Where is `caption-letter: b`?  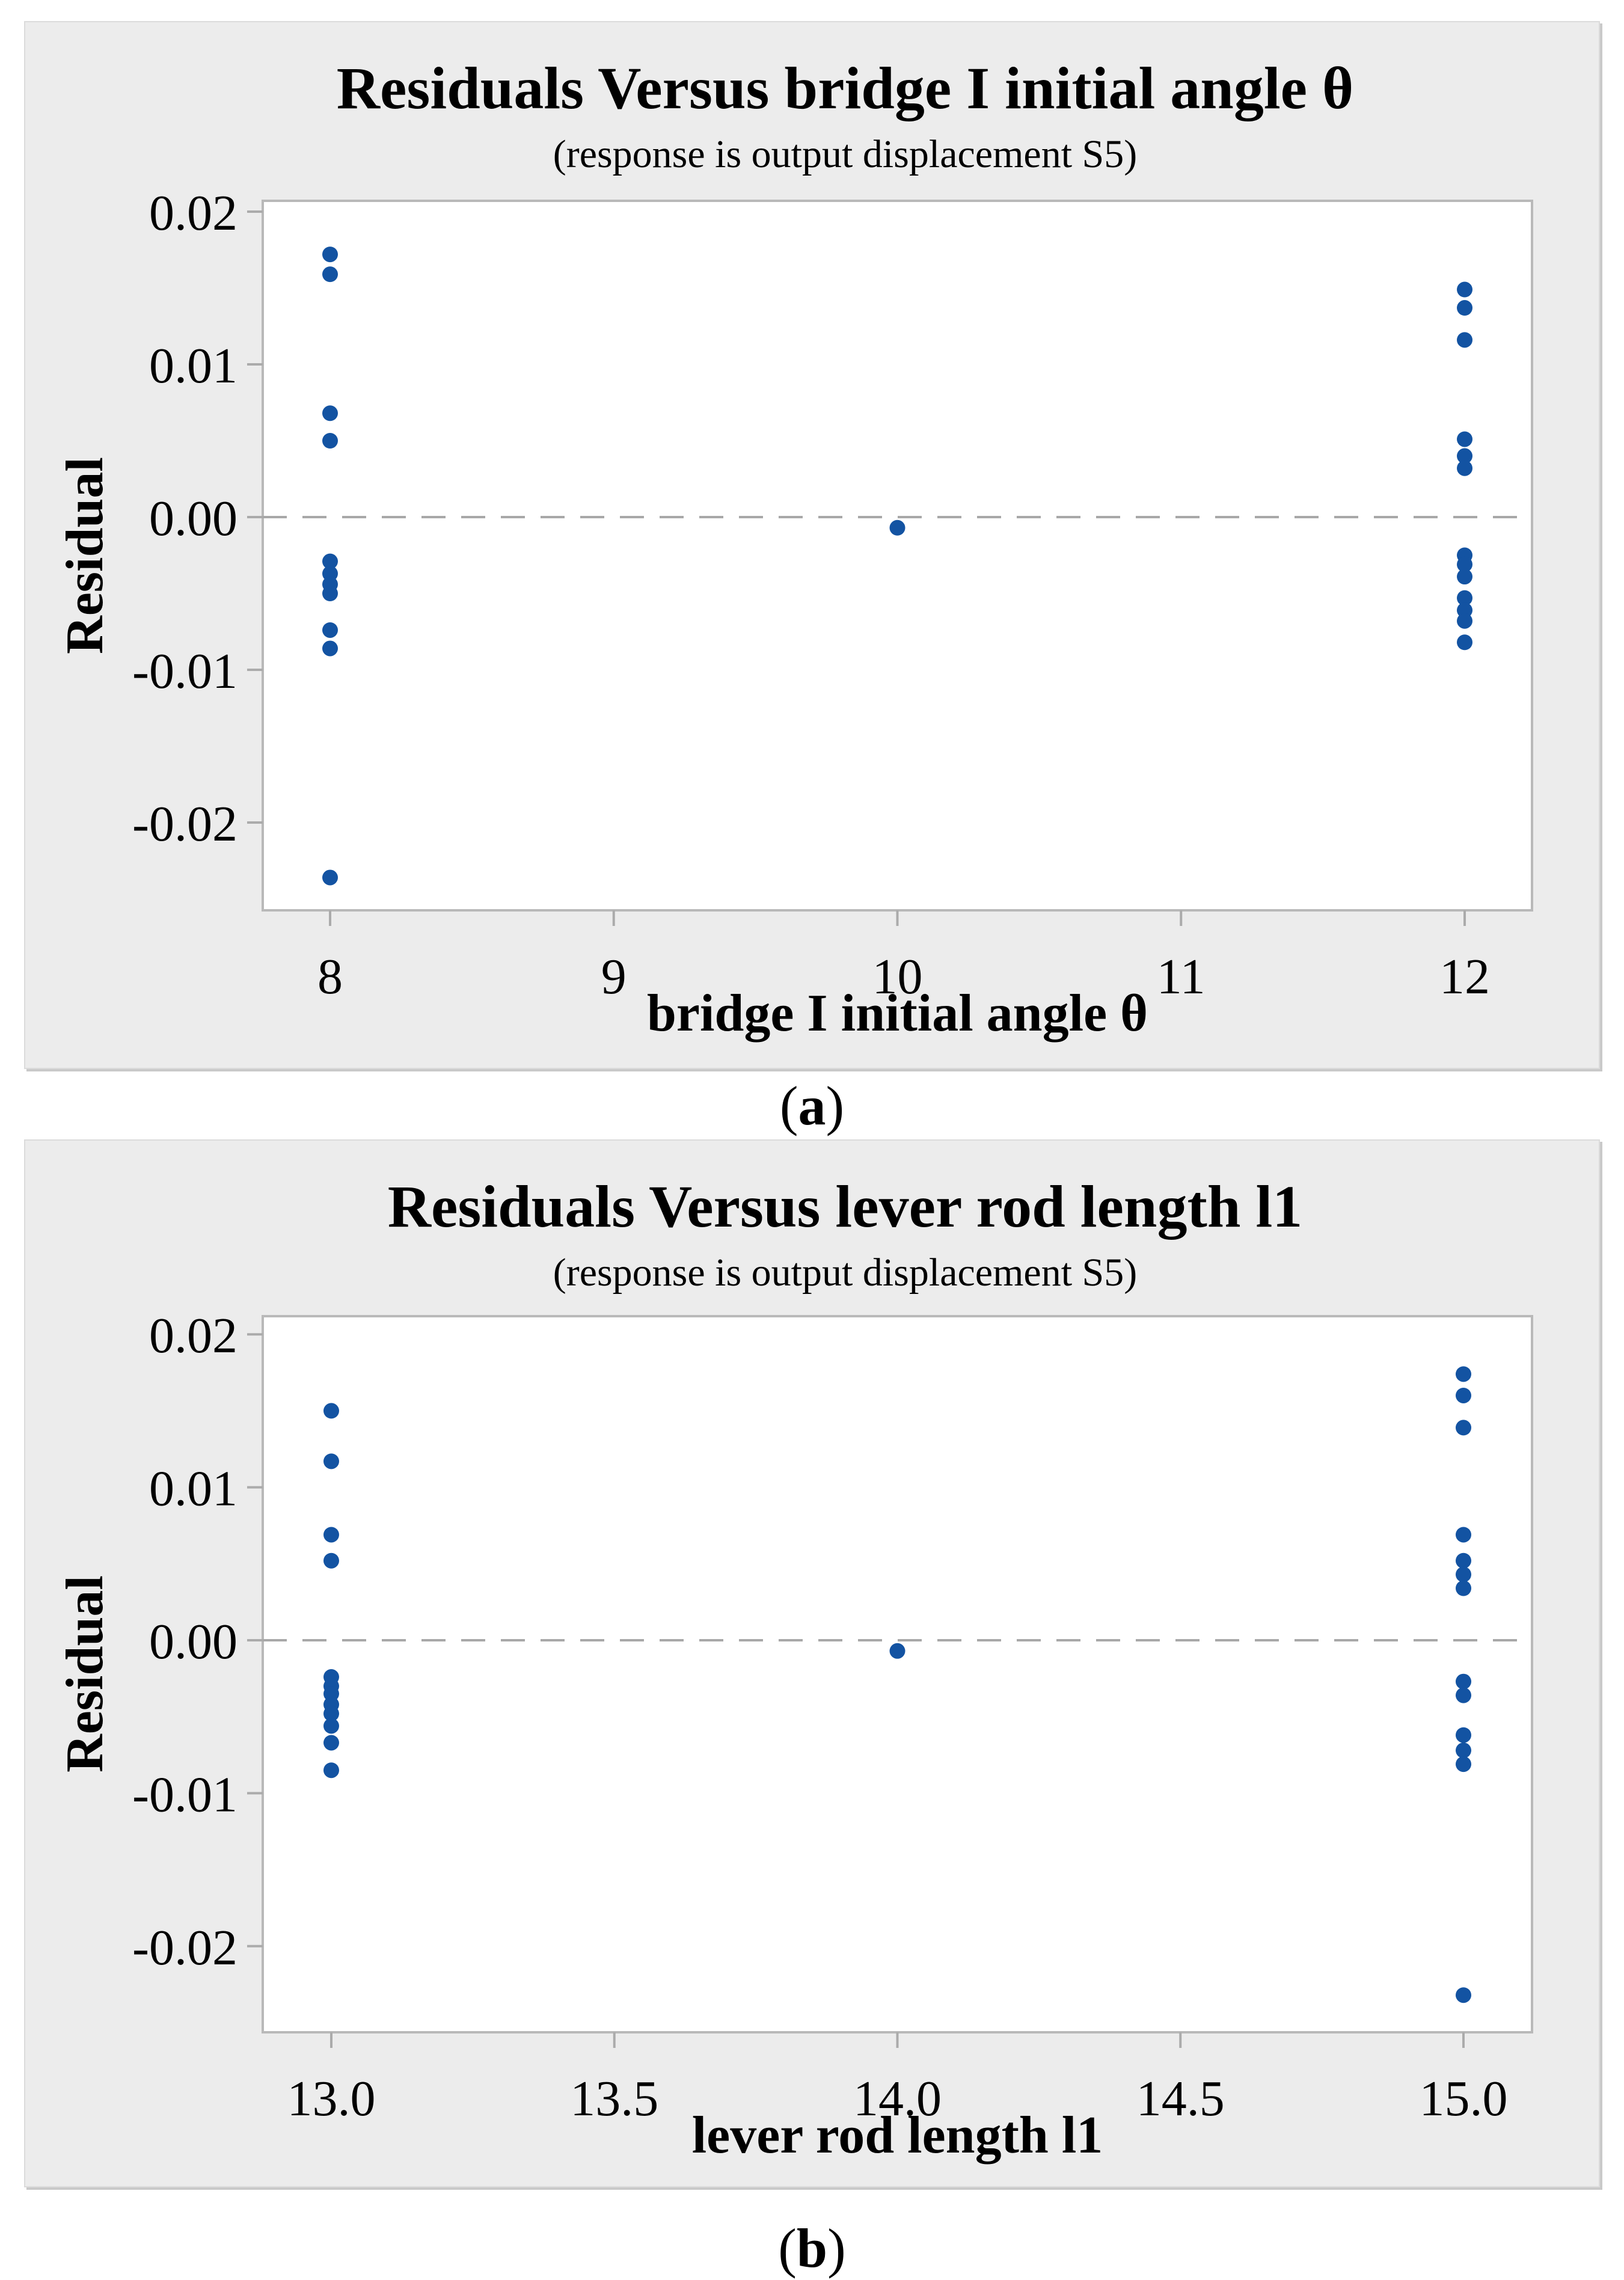
caption-letter: b is located at coordinates (812, 2248).